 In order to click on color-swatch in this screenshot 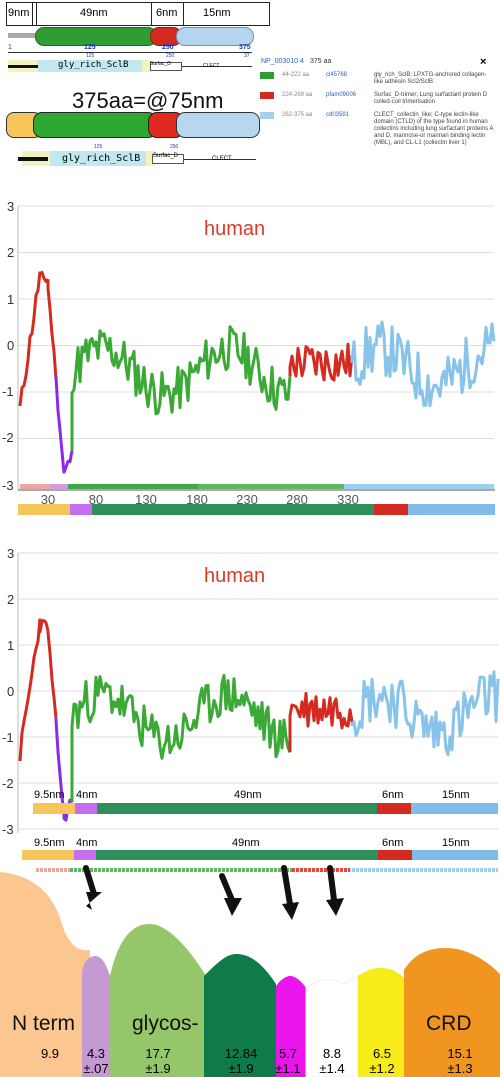, I will do `click(267, 95)`.